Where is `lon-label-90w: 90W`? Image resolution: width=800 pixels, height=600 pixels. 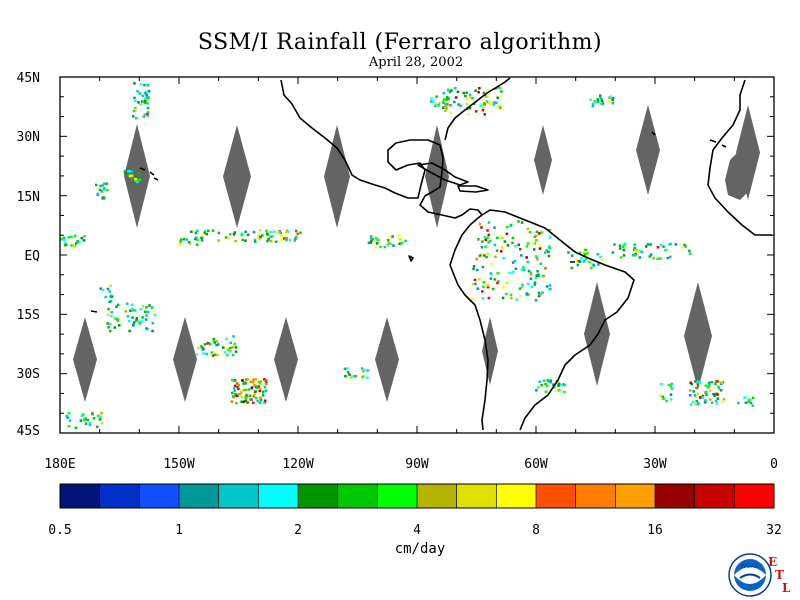
lon-label-90w: 90W is located at coordinates (417, 464).